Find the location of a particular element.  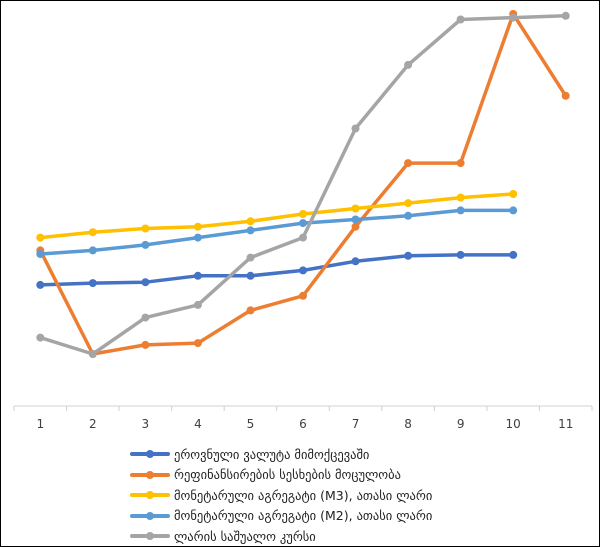

x-tick-label: 2 is located at coordinates (93, 424).